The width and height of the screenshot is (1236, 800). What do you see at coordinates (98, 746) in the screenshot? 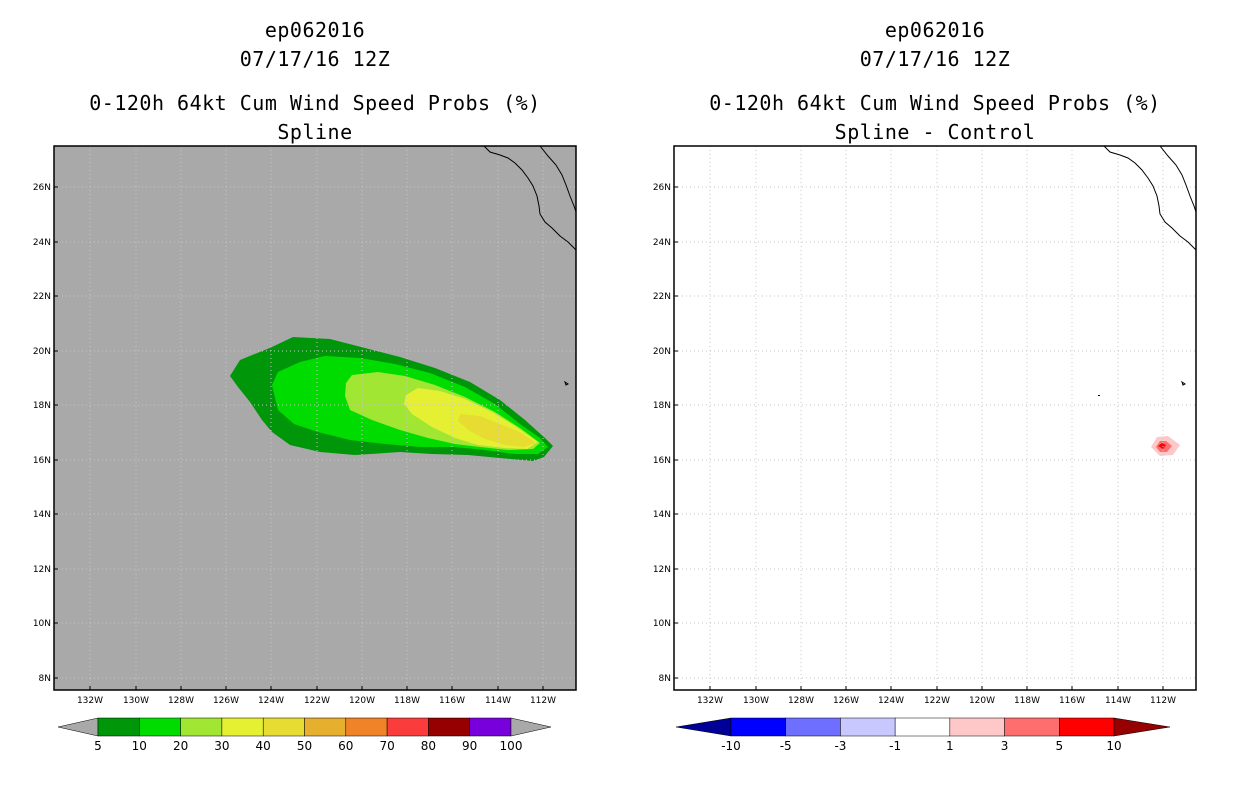
I see `left-colorbar-label: 5` at bounding box center [98, 746].